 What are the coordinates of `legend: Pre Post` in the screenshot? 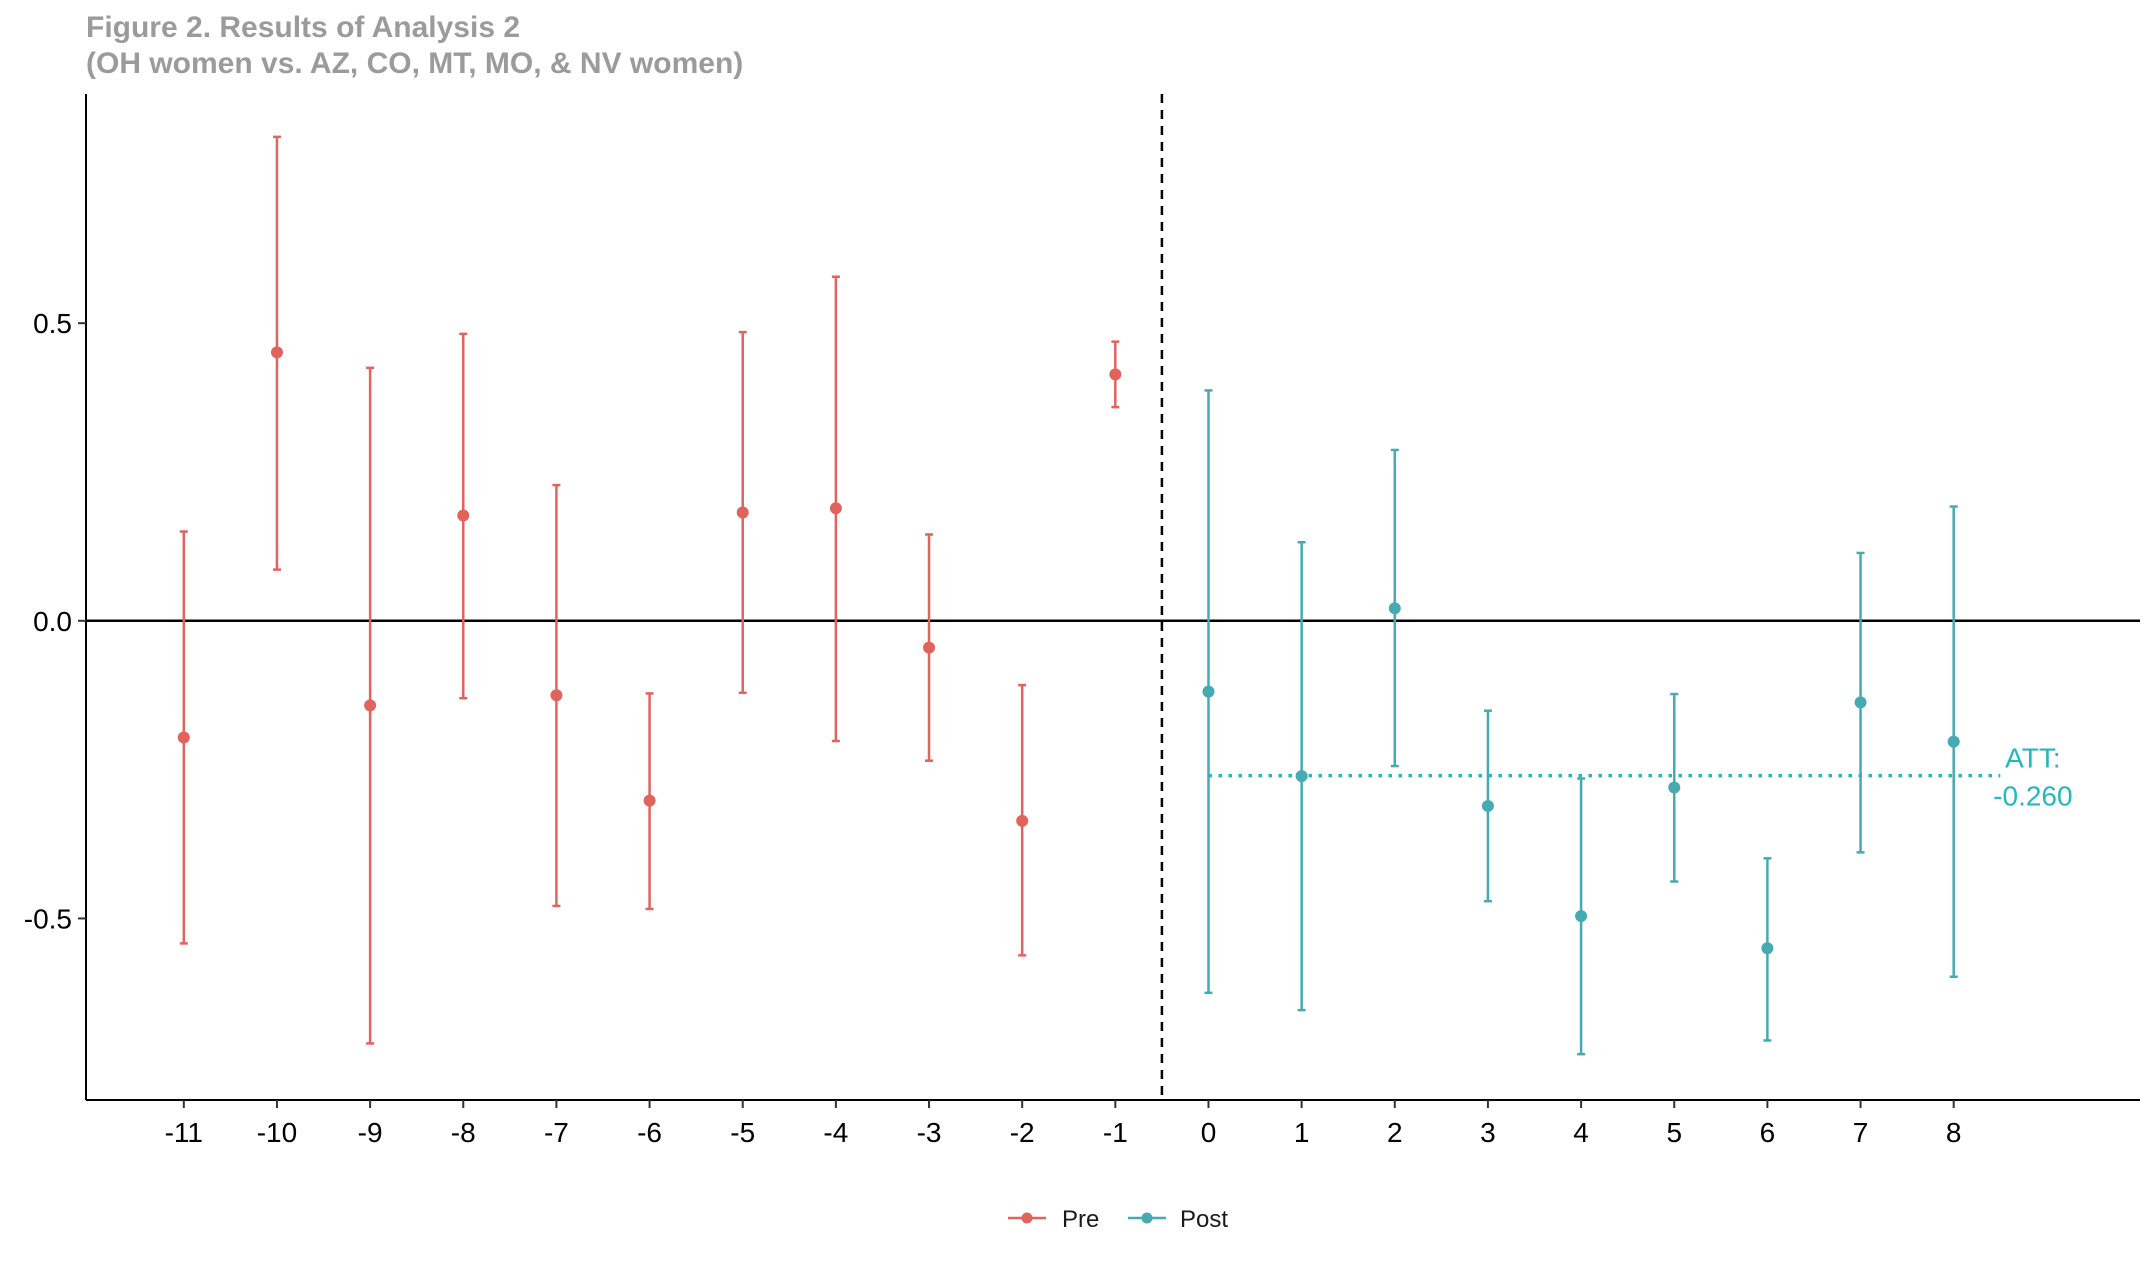 It's located at (1118, 1219).